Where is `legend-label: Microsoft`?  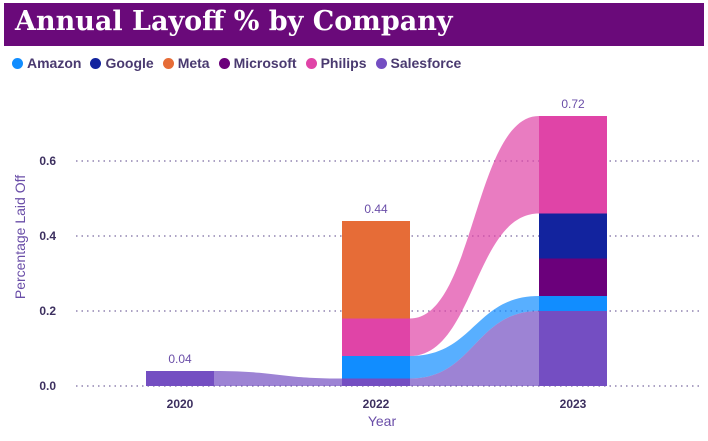
legend-label: Microsoft is located at coordinates (265, 63).